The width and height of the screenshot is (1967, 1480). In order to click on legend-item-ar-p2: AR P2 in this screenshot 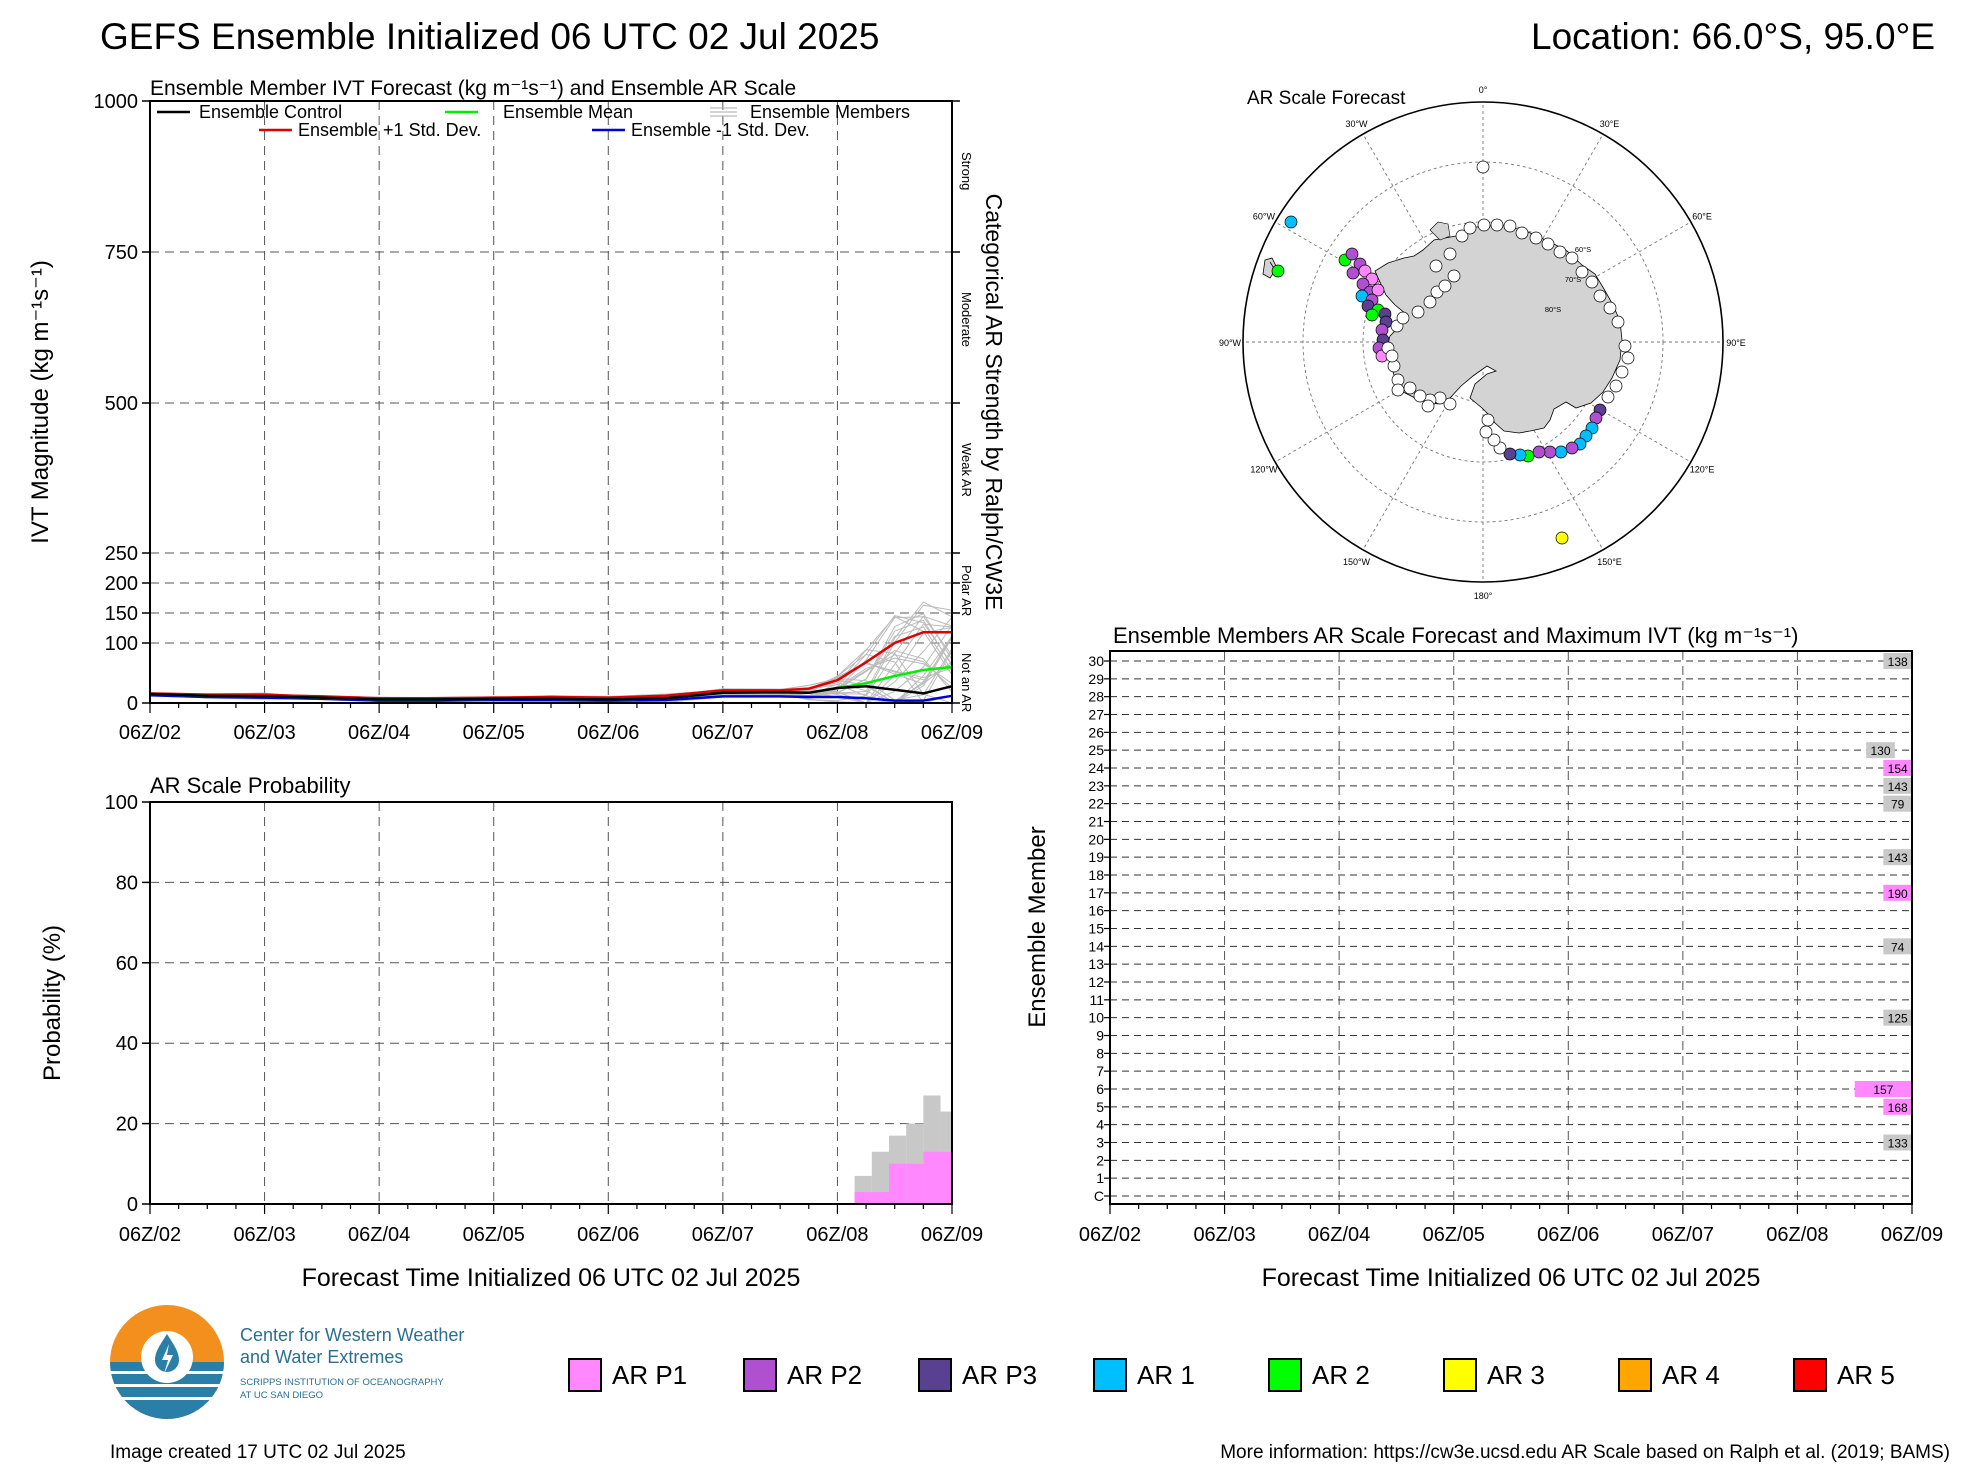, I will do `click(802, 1375)`.